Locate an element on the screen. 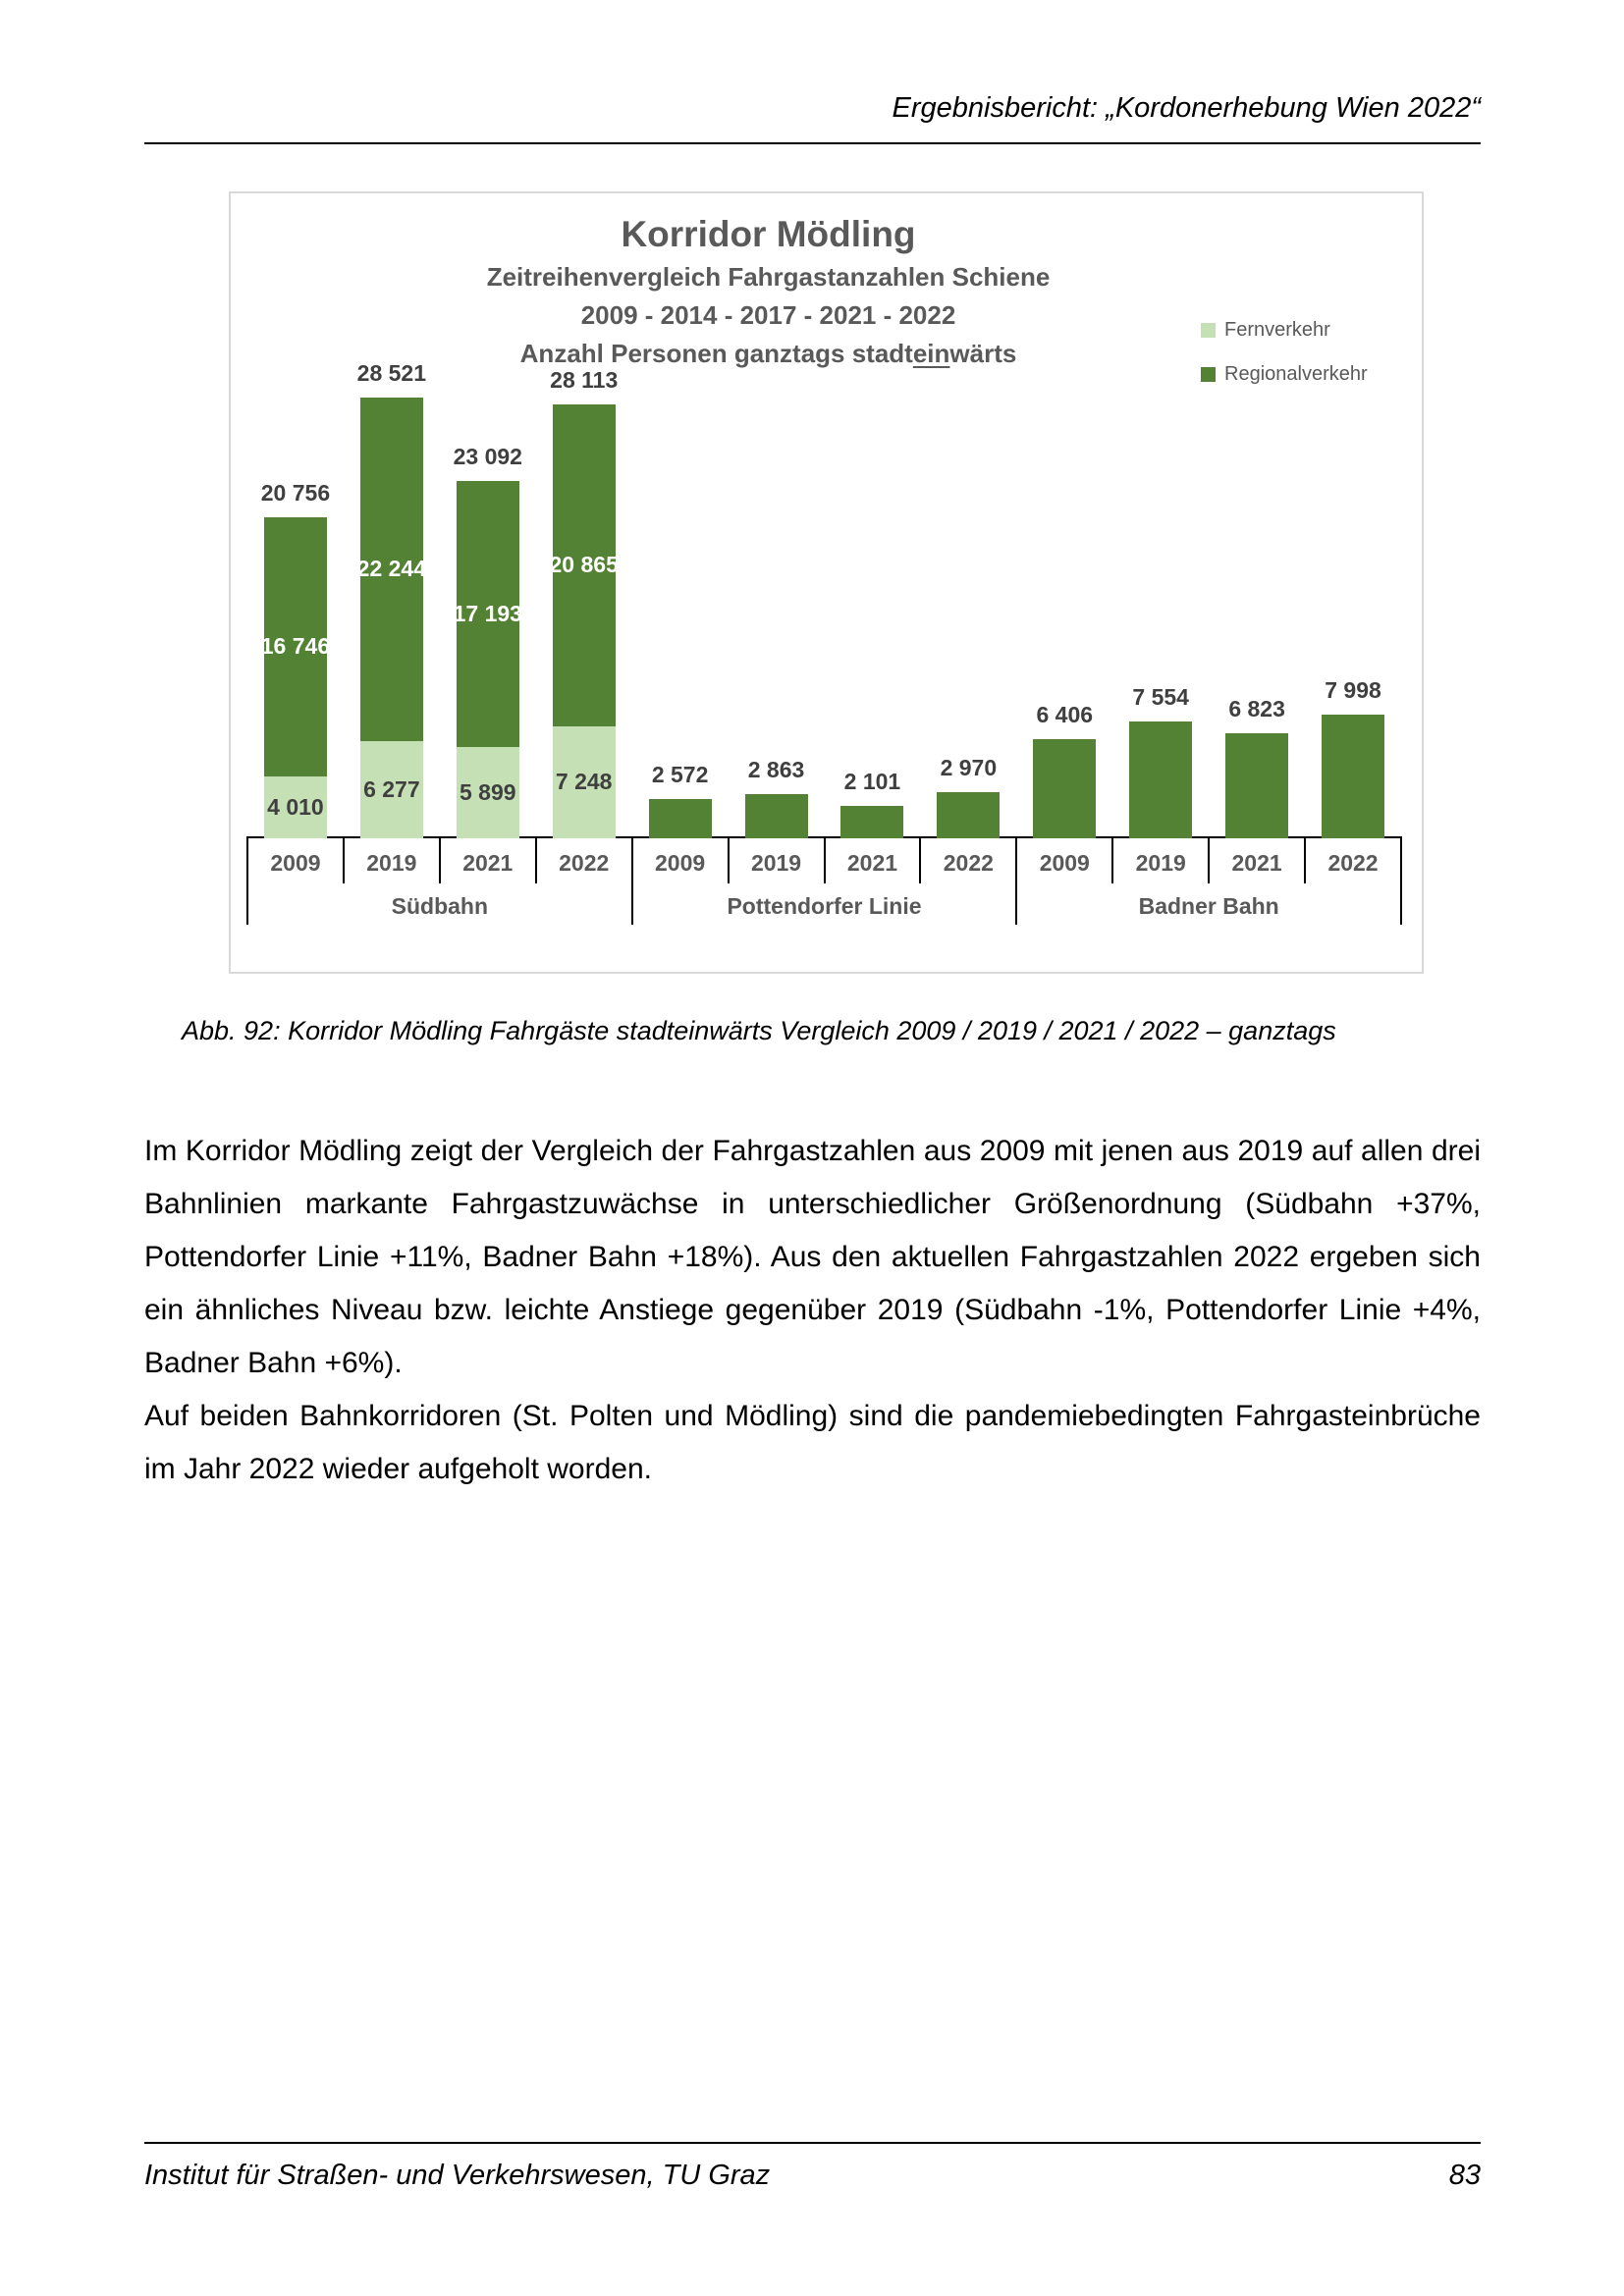 This screenshot has height=2296, width=1624. axis-year-label-suedbahn-2009: 2009 is located at coordinates (295, 863).